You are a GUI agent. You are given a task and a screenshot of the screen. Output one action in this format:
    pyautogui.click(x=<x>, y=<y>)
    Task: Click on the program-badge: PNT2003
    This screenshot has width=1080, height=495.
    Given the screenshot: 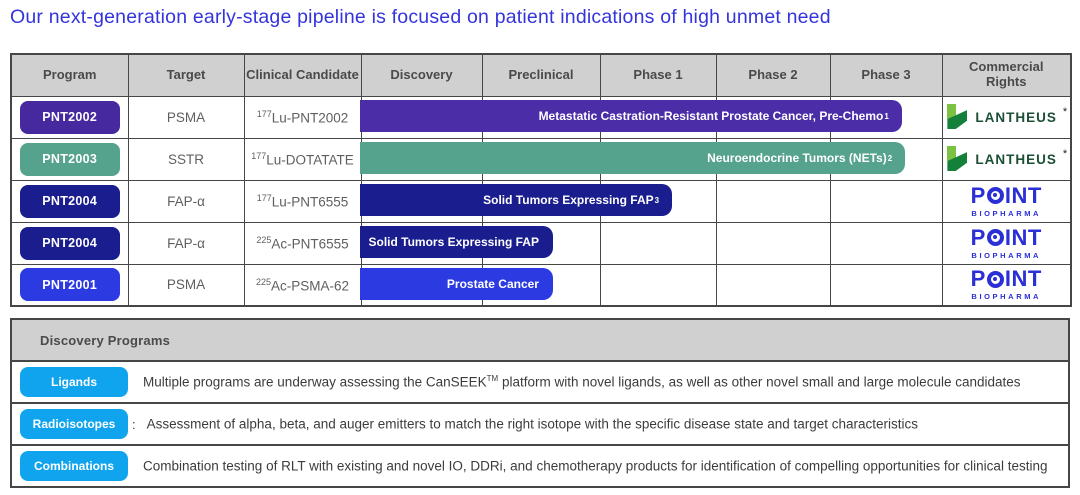 What is the action you would take?
    pyautogui.click(x=69, y=159)
    